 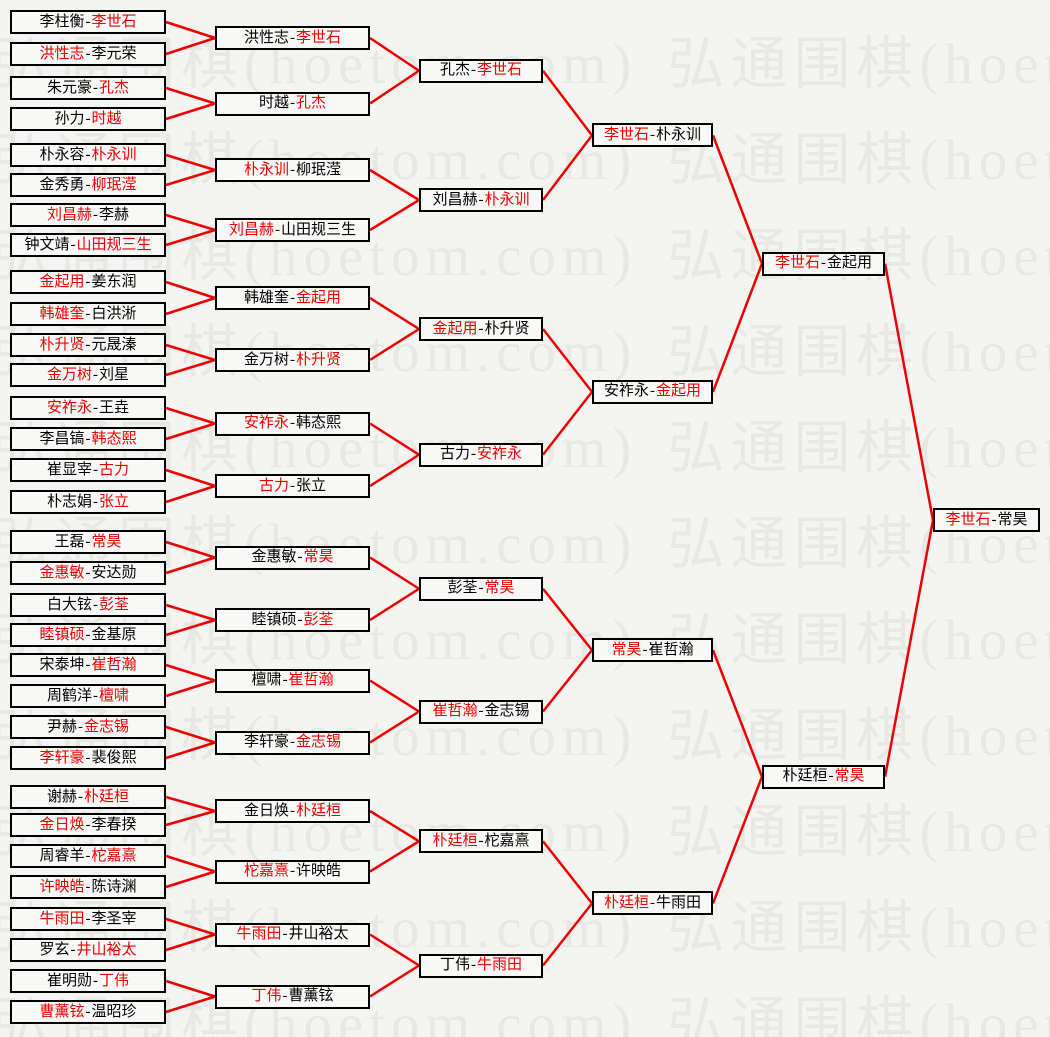 What do you see at coordinates (114, 469) in the screenshot?
I see `player-name: 古力` at bounding box center [114, 469].